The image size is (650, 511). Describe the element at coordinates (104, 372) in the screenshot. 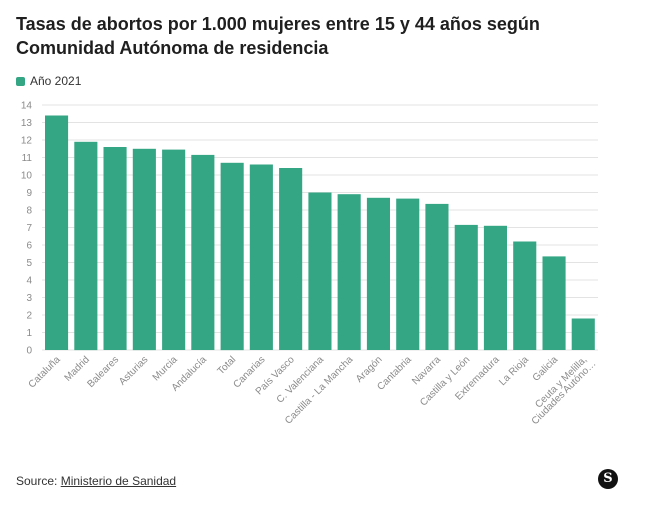

I see `x-tick-label: Baleares` at that location.